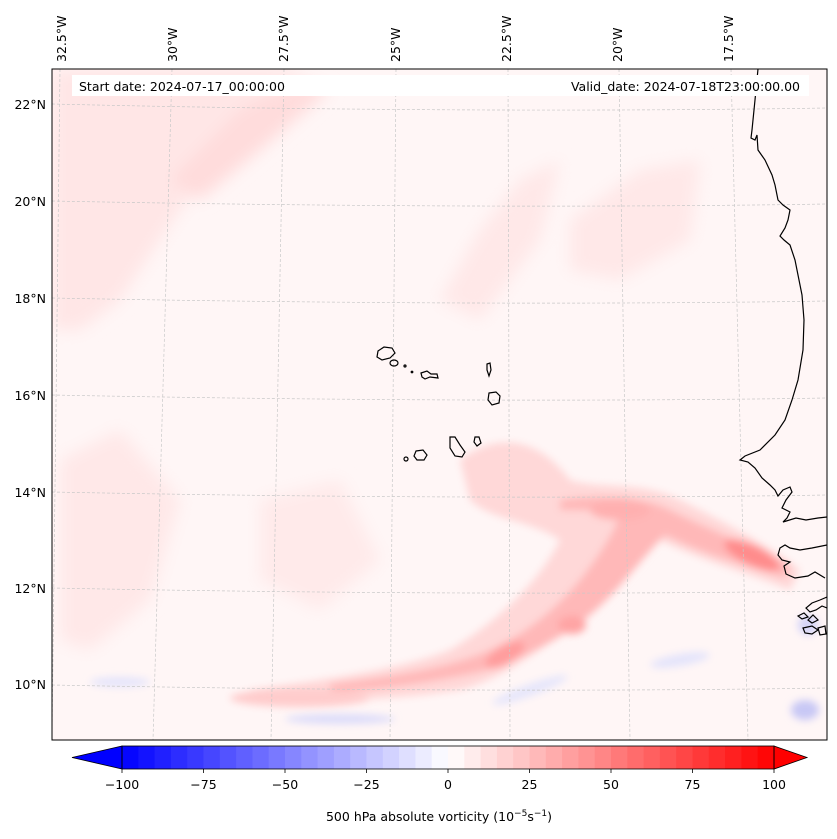 This screenshot has height=839, width=837. I want to click on lon-tick-label: 20°W, so click(617, 44).